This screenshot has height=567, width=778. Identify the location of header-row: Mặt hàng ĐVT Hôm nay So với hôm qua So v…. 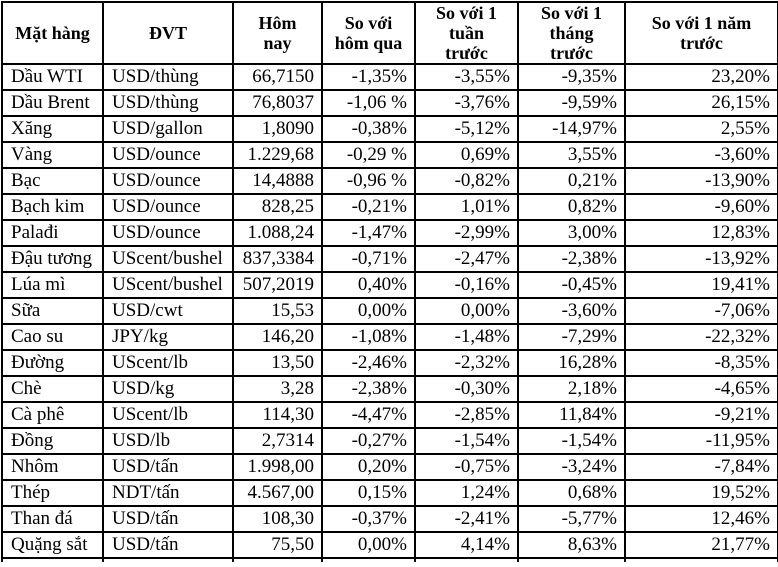
(389, 33).